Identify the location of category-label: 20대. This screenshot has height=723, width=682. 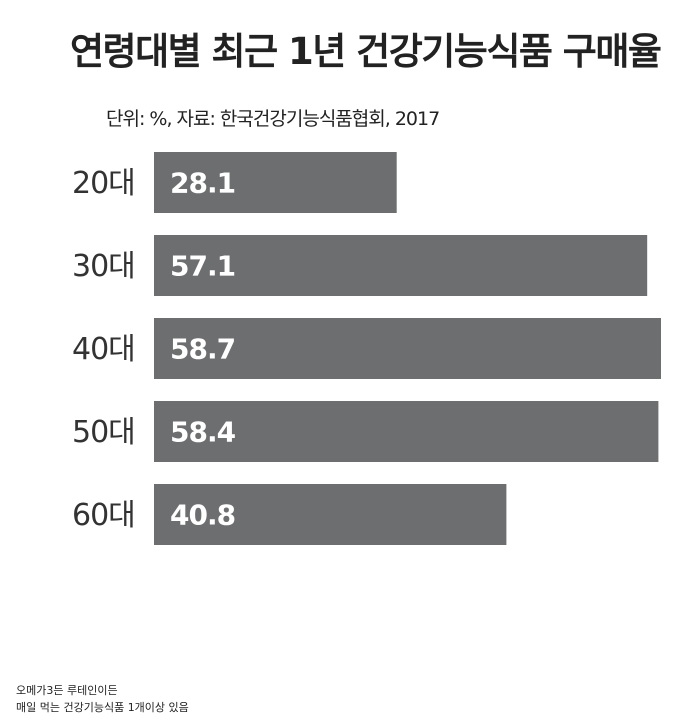
(103, 183).